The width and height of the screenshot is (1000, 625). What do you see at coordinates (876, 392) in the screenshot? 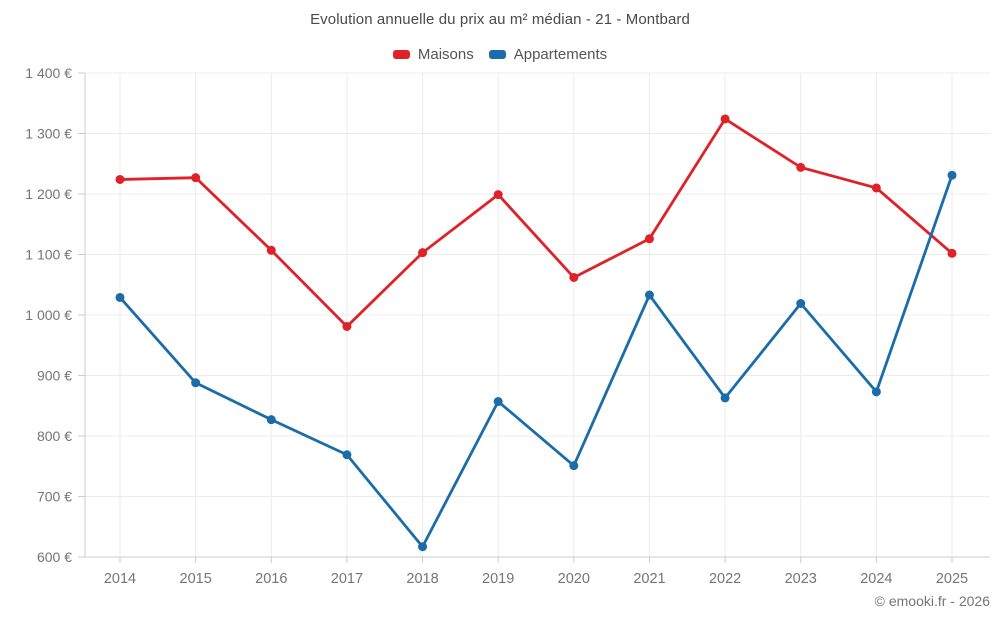
I see `data-point-appartements-2024` at bounding box center [876, 392].